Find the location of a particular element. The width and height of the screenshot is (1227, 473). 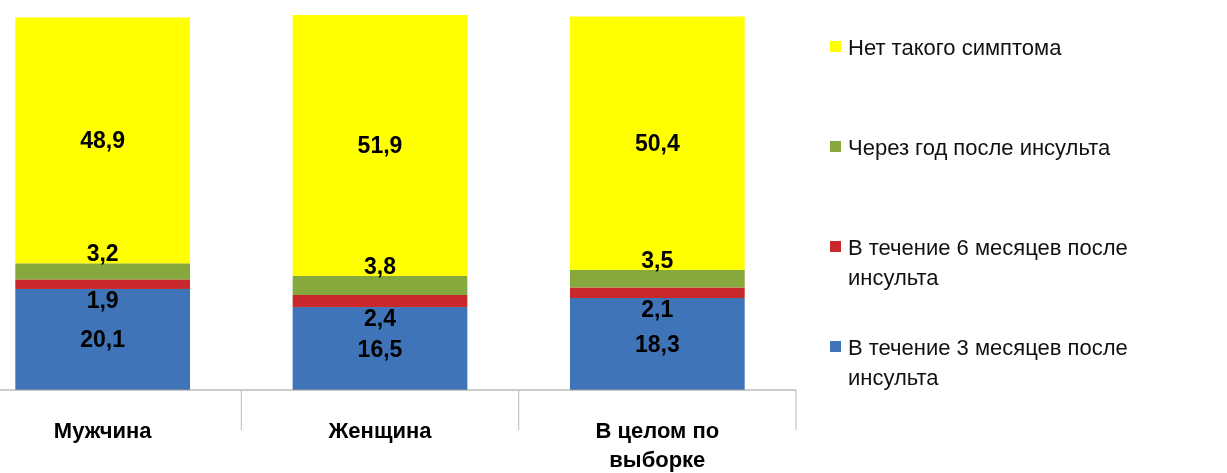

legend-label: Нет такого симптома is located at coordinates (955, 47).